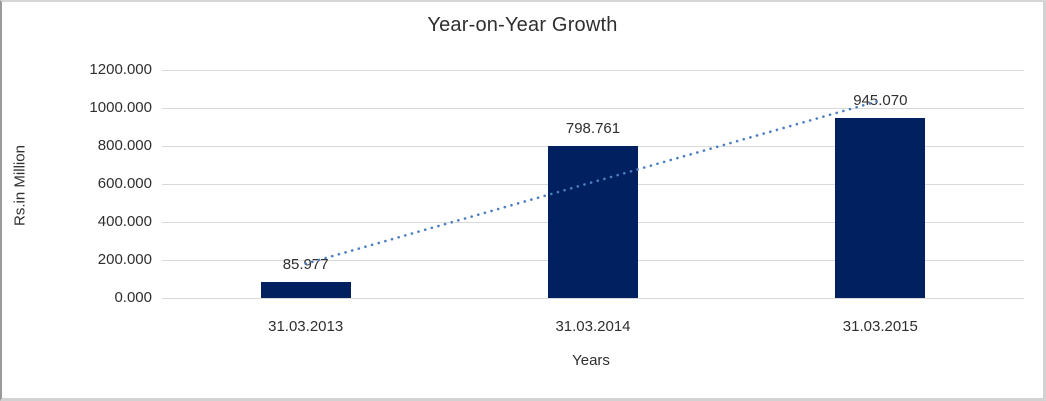 The image size is (1046, 401). Describe the element at coordinates (133, 297) in the screenshot. I see `y-tick-label: 0.000` at that location.